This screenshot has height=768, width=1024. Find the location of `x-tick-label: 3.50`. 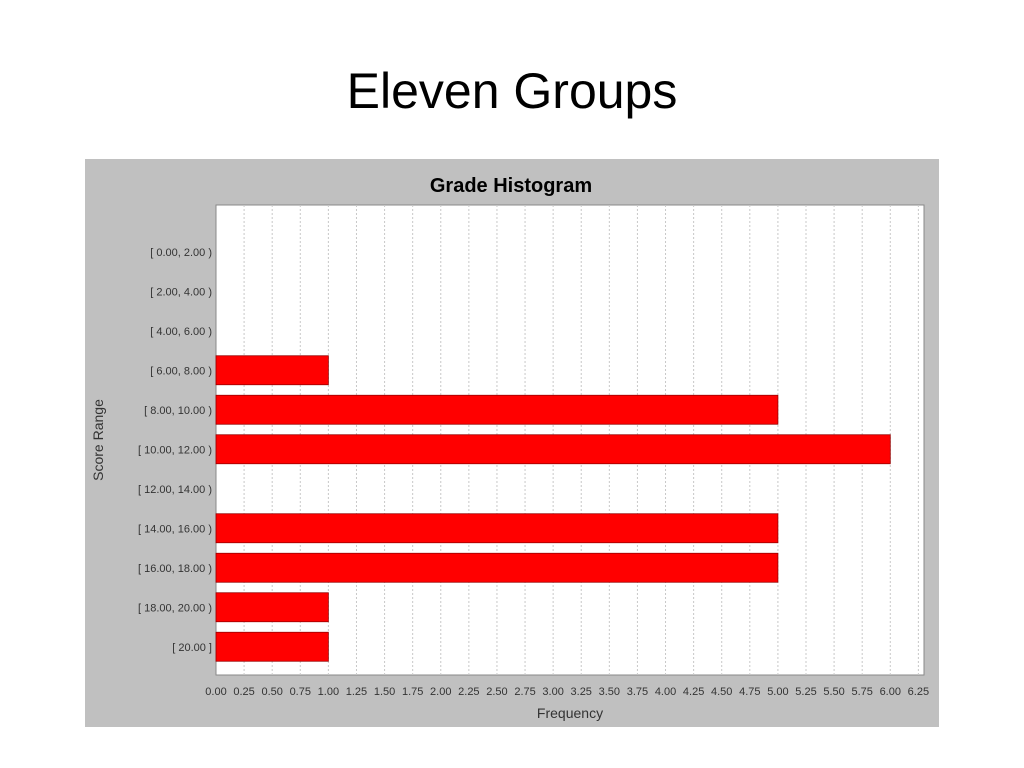

x-tick-label: 3.50 is located at coordinates (609, 692).